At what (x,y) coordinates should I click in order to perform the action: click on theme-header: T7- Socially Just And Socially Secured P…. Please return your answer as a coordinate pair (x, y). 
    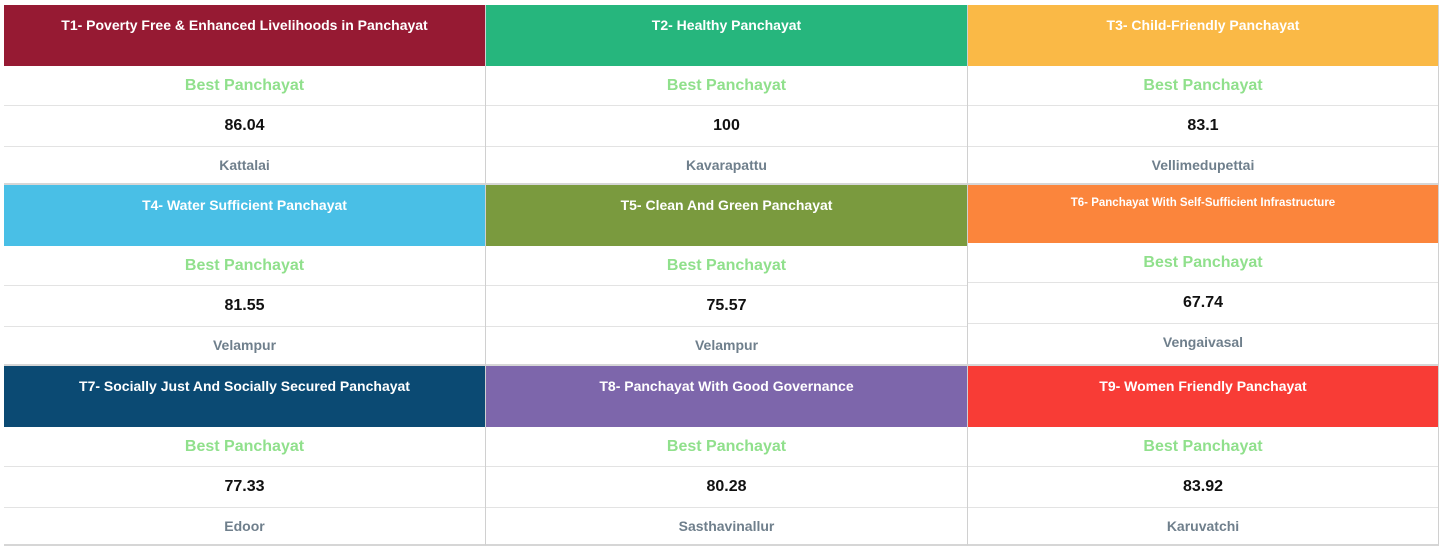
    Looking at the image, I should click on (244, 396).